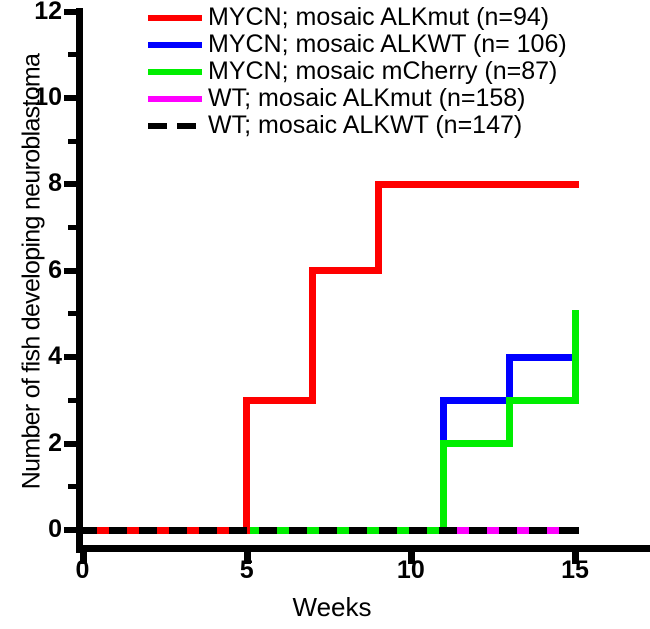  What do you see at coordinates (410, 570) in the screenshot?
I see `x-tick-label: 10` at bounding box center [410, 570].